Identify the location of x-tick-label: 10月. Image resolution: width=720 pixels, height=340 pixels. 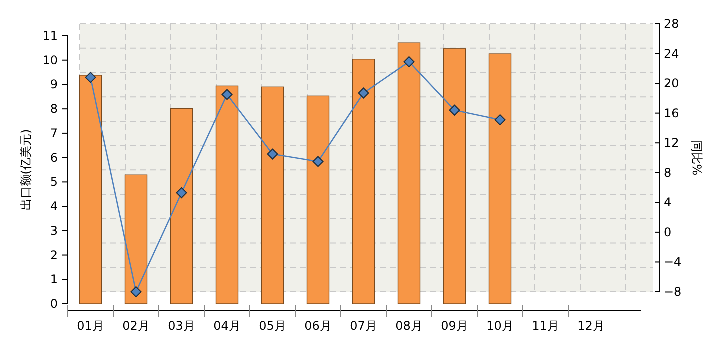
(500, 326).